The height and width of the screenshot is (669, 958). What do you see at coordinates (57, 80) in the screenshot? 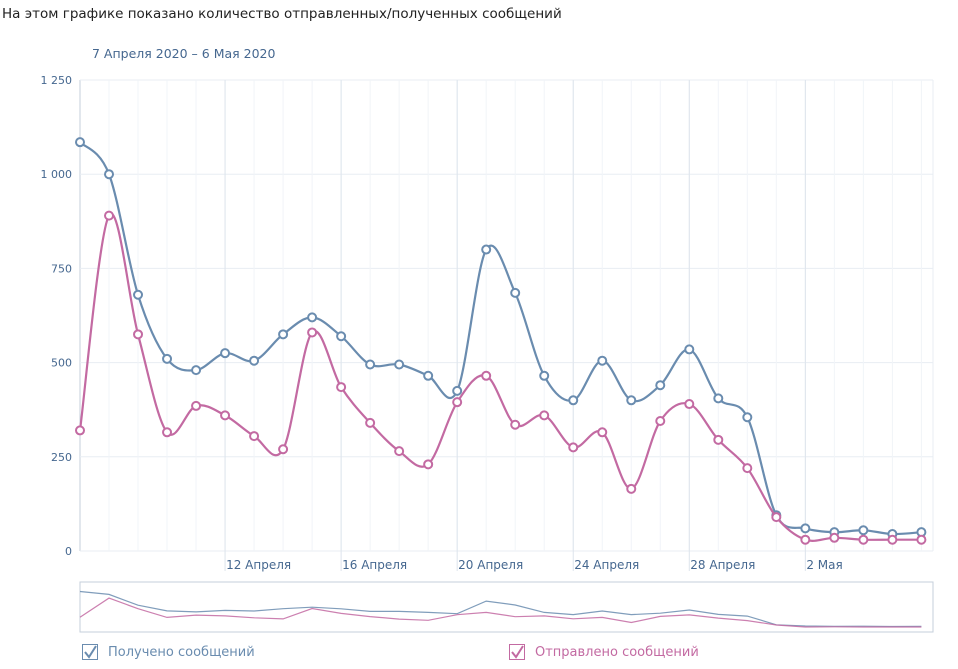
I see `y-tick-label: 1 250` at bounding box center [57, 80].